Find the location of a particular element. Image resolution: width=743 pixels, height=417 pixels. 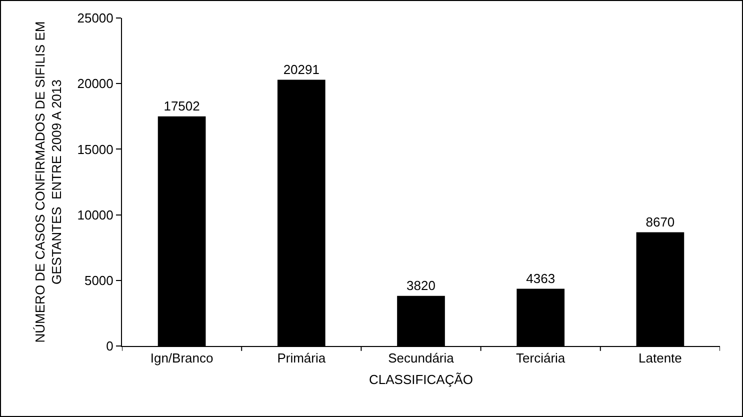

y-tick-label: 10000 is located at coordinates (95, 214).